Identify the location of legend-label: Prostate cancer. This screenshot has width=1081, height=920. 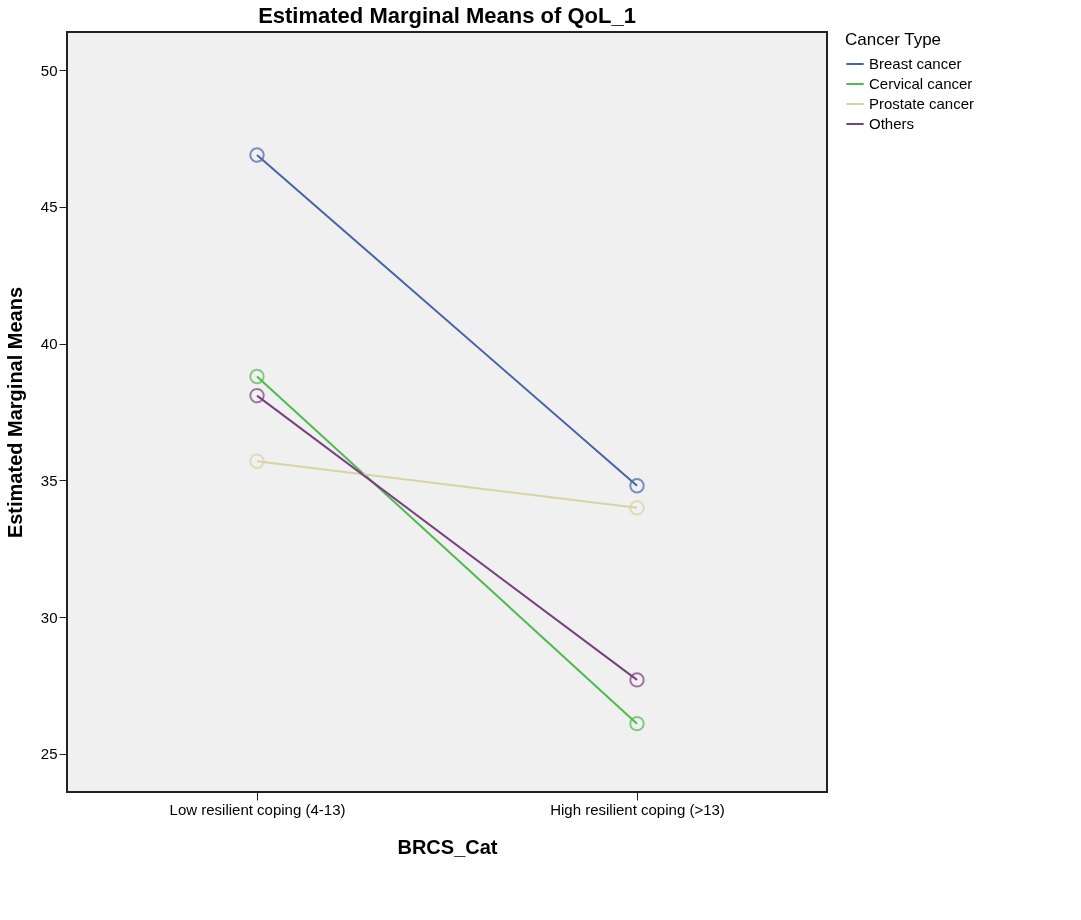
(922, 103).